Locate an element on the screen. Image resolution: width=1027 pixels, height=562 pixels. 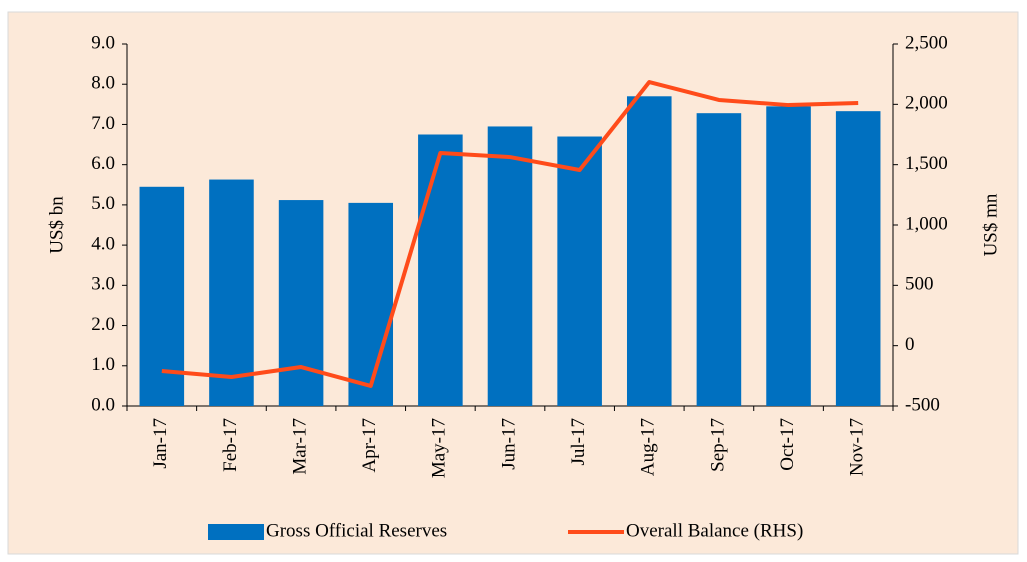
legend-label: Gross Official Reserves is located at coordinates (356, 530).